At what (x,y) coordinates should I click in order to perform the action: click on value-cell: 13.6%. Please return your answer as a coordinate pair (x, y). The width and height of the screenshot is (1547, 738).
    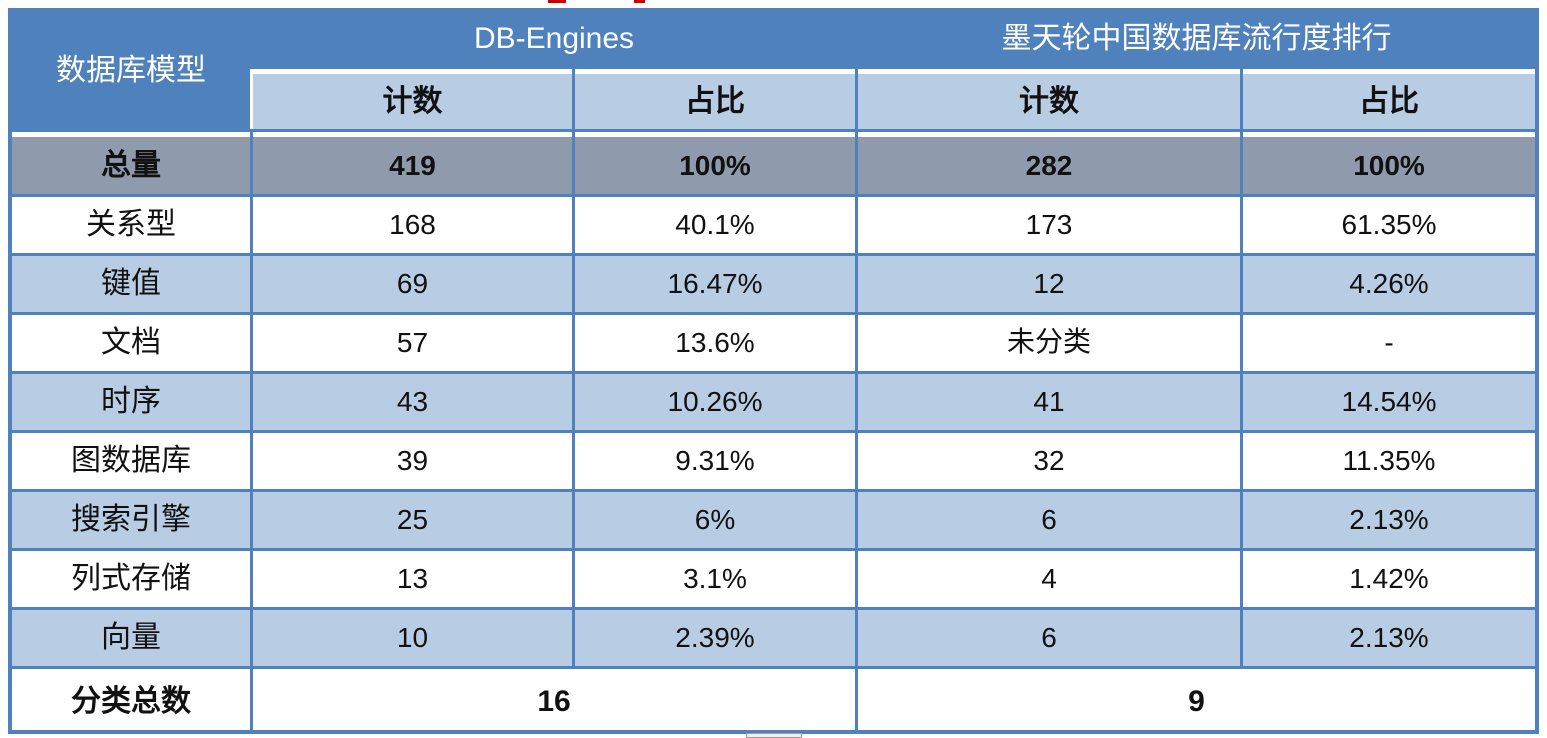
    Looking at the image, I should click on (715, 343).